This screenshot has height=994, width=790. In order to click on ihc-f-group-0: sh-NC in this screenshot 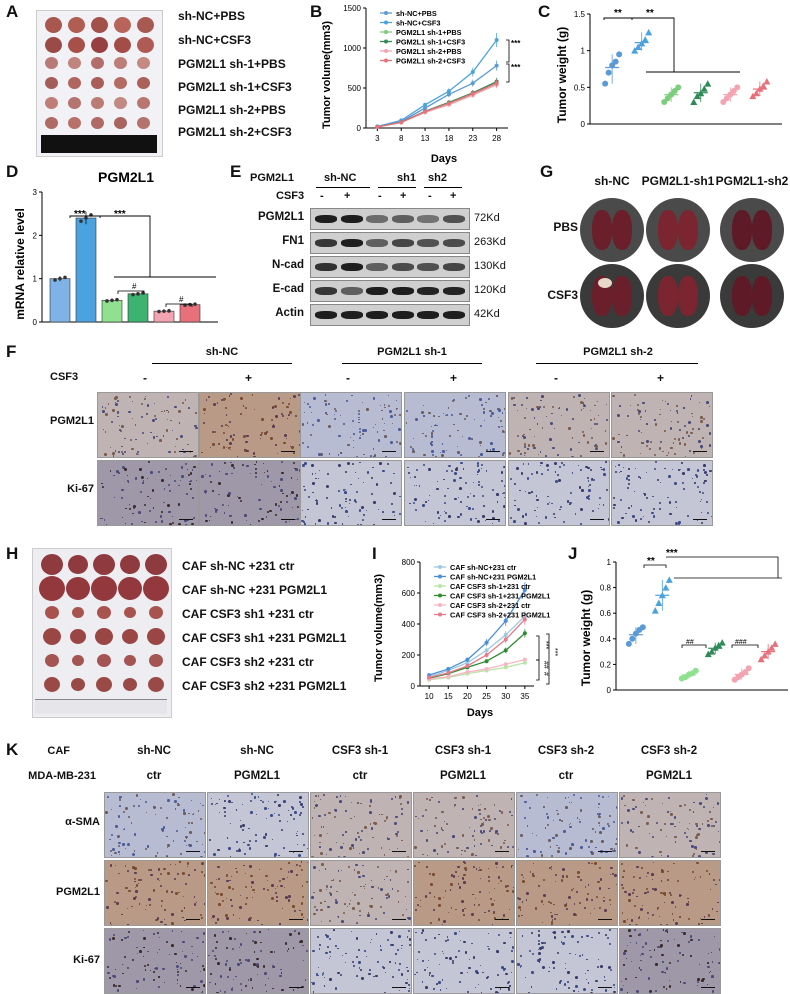, I will do `click(222, 352)`.